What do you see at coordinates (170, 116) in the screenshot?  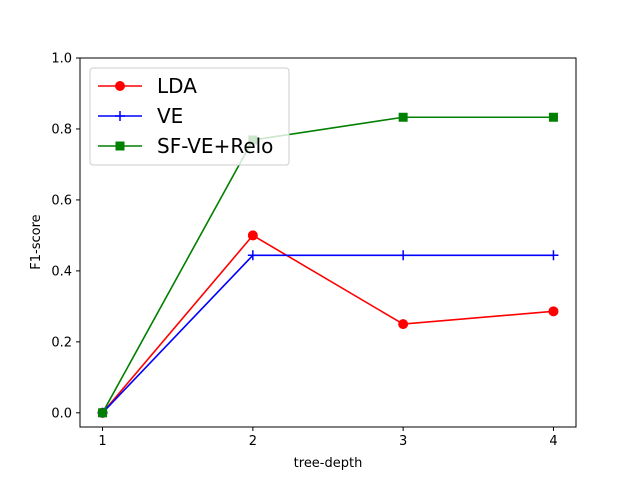 I see `legend-label-ve: VE` at bounding box center [170, 116].